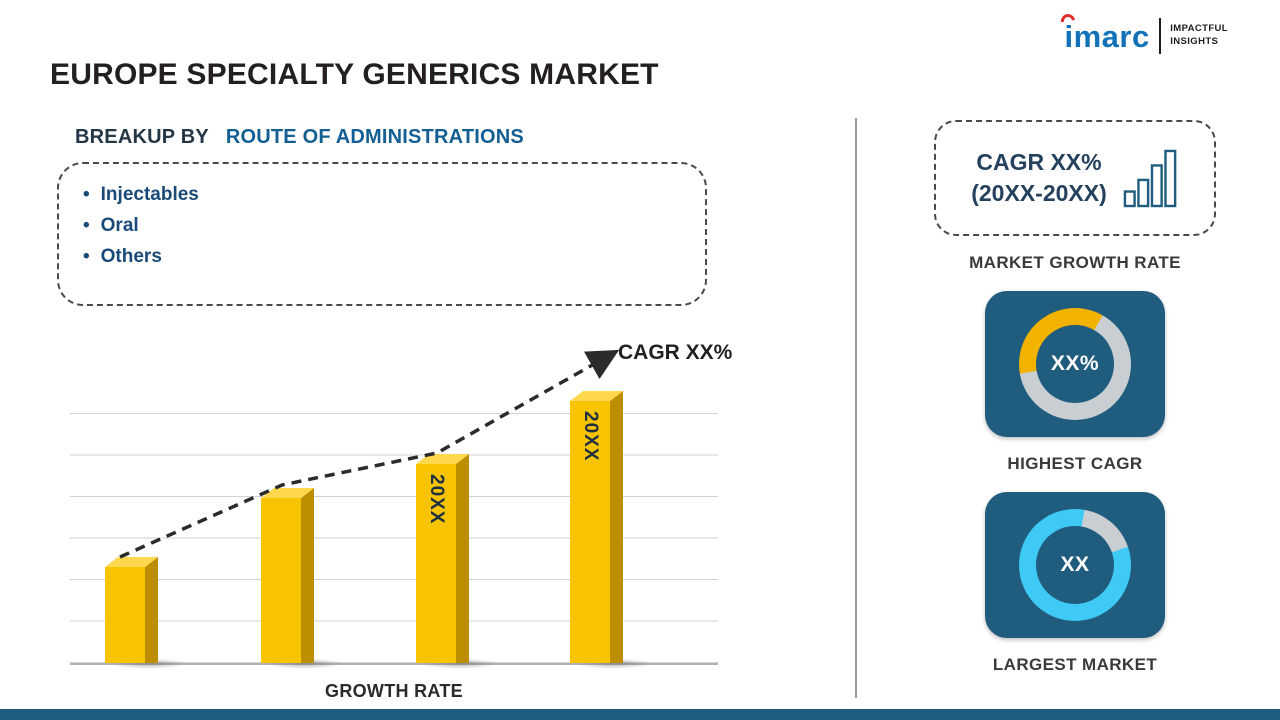 Image resolution: width=1280 pixels, height=720 pixels. Describe the element at coordinates (1107, 36) in the screenshot. I see `imarc-brand-text: imarc` at that location.